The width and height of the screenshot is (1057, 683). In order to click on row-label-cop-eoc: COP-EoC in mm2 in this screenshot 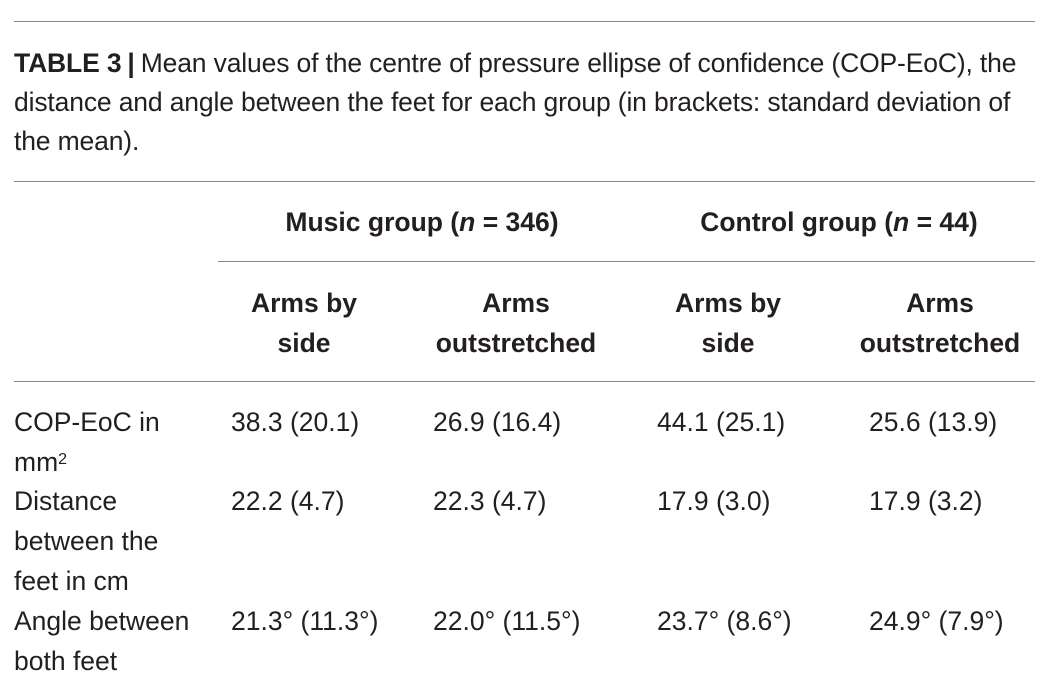, I will do `click(114, 442)`.